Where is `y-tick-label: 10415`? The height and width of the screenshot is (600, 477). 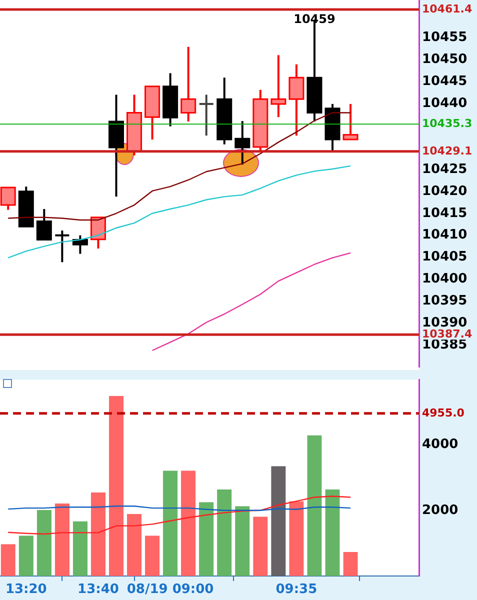
y-tick-label: 10415 is located at coordinates (445, 213).